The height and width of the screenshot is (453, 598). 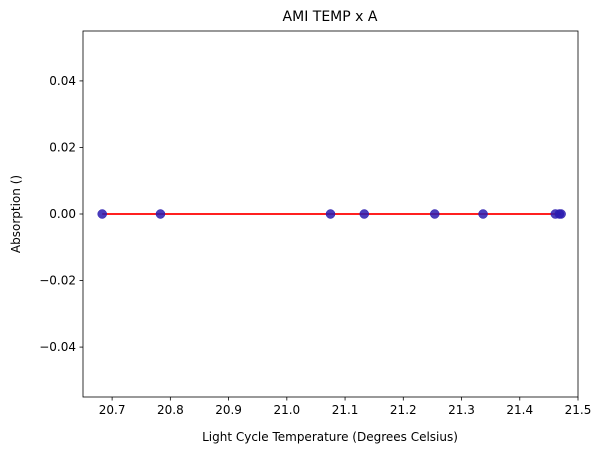 What do you see at coordinates (578, 410) in the screenshot?
I see `x-tick-label: 21.5` at bounding box center [578, 410].